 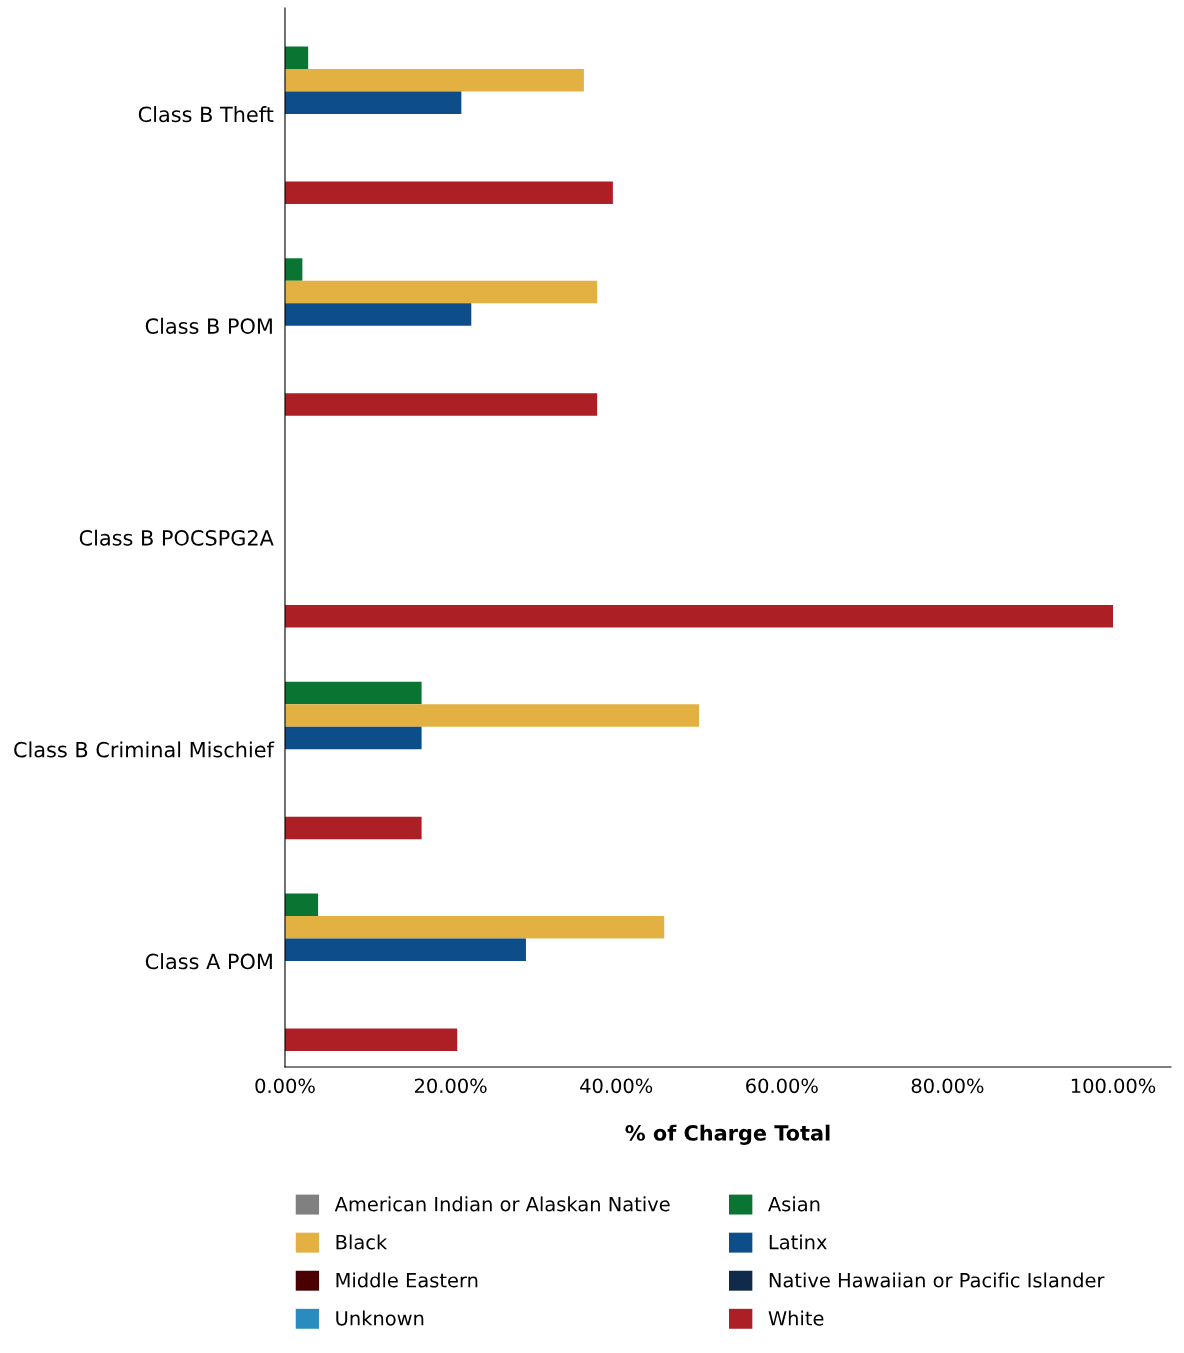 I want to click on legend-label: American Indian or Alaskan Native, so click(x=502, y=1204).